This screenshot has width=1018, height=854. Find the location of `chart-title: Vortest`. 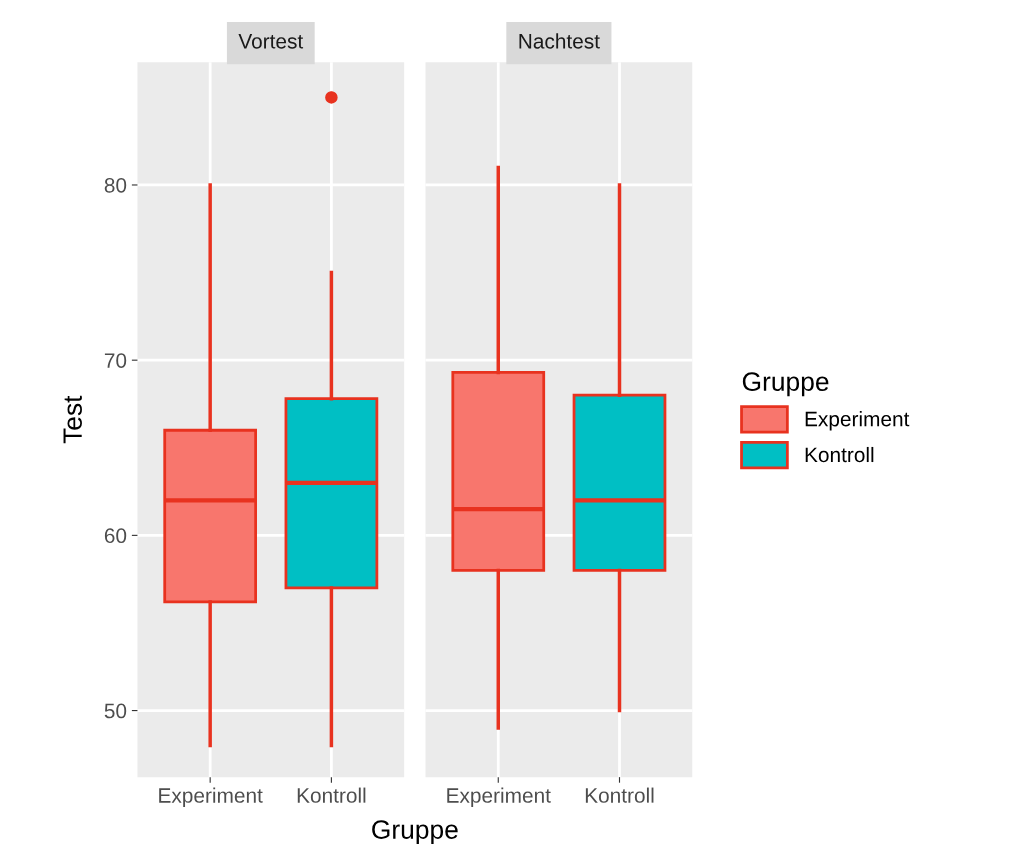

chart-title: Vortest is located at coordinates (271, 41).